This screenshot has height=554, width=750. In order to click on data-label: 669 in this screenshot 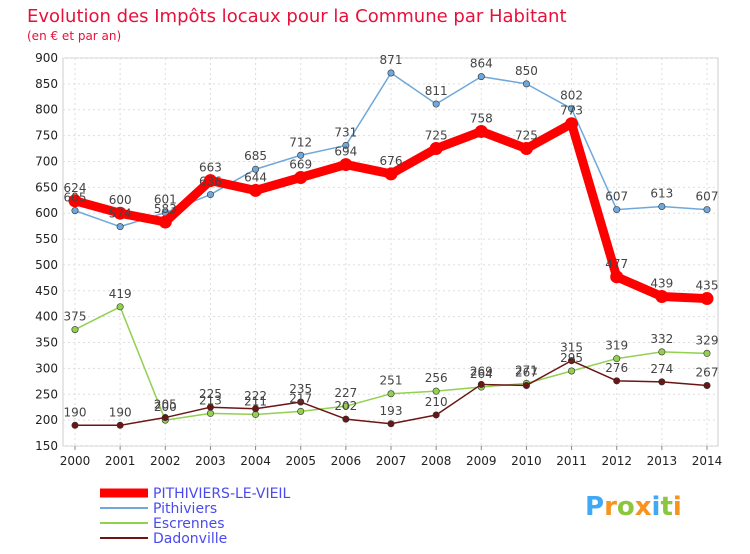, I will do `click(300, 165)`.